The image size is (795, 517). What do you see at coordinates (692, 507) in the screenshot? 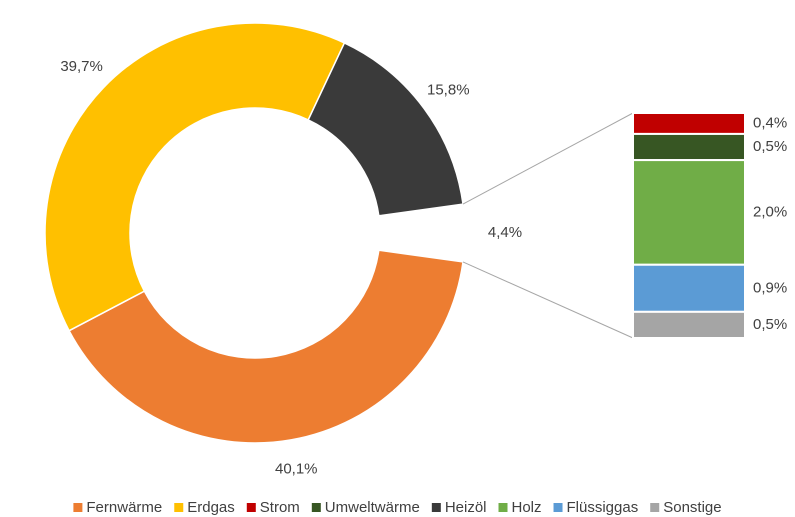
I see `legend-label: Sonstige` at bounding box center [692, 507].